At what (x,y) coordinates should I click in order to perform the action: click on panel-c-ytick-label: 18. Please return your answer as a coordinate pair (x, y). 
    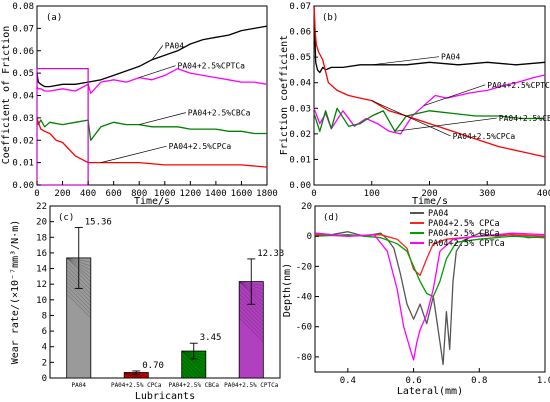
    Looking at the image, I should click on (41, 238).